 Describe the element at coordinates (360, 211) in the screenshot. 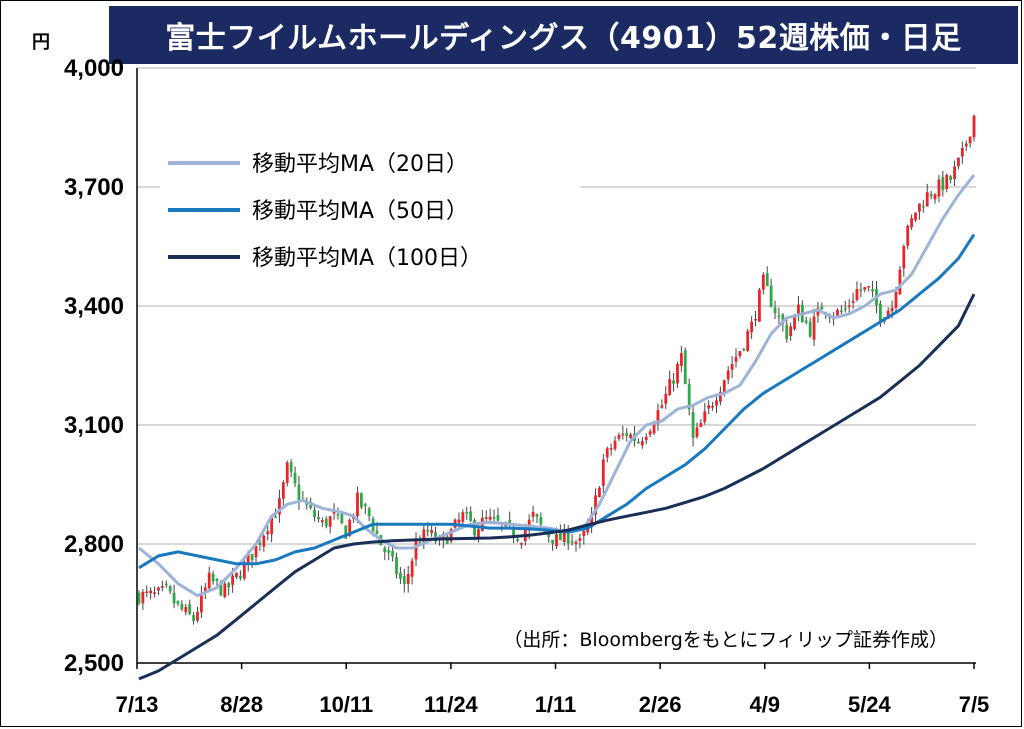

I see `legend-ma50-label: 移動平均MA（50日）` at that location.